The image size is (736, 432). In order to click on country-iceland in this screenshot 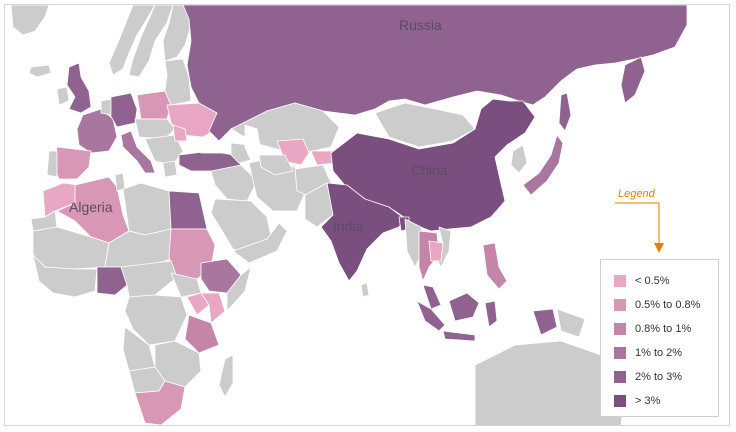, I will do `click(40, 71)`.